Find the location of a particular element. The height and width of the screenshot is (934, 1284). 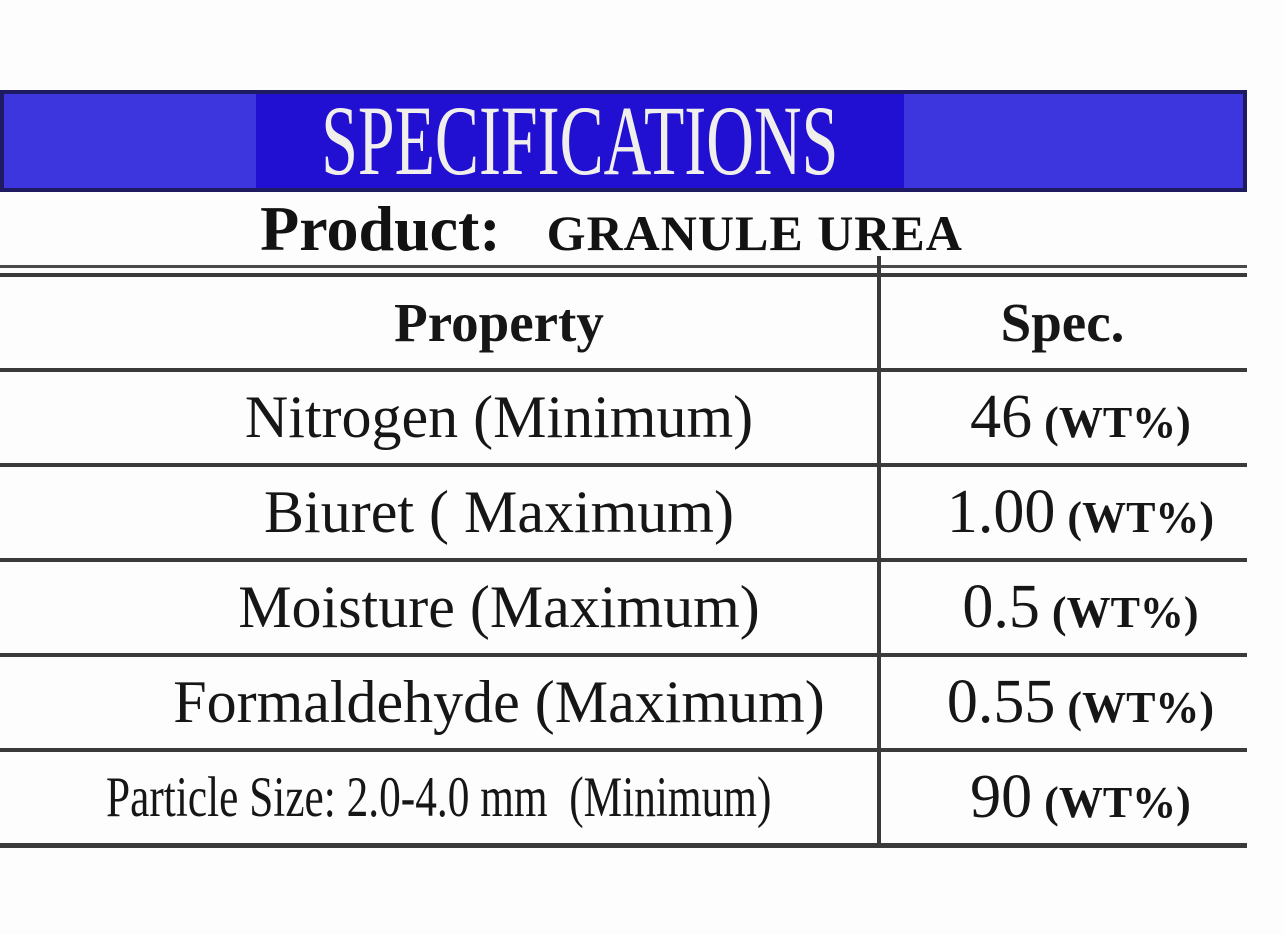

spec-number: 90 is located at coordinates (1001, 797).